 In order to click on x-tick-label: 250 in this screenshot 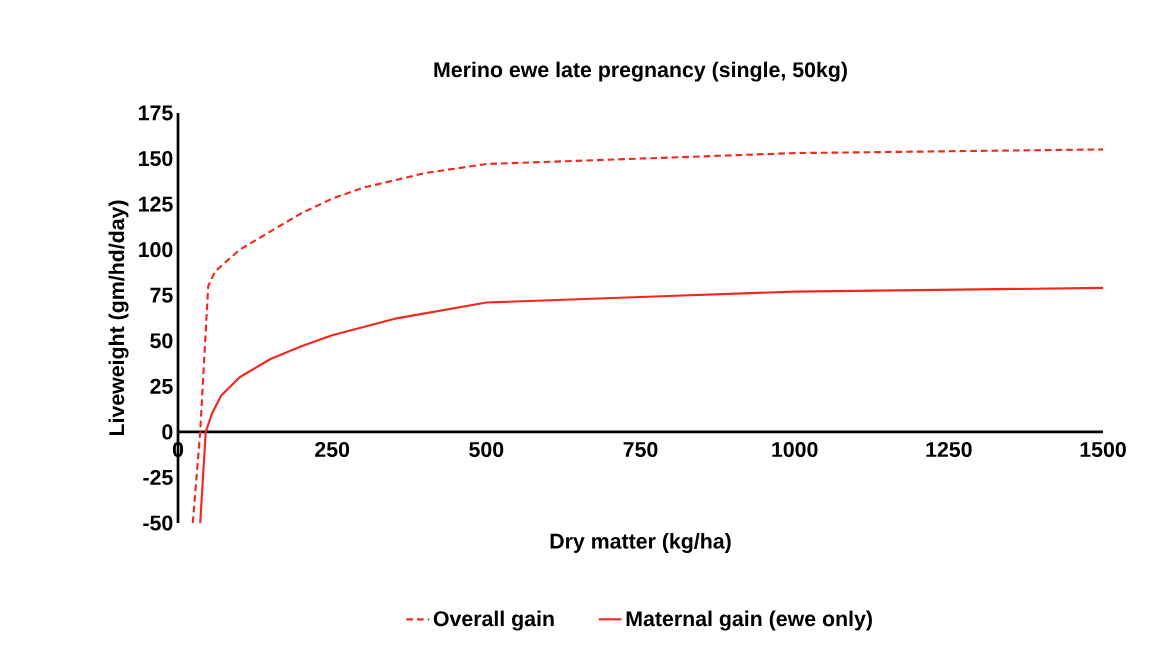, I will do `click(332, 449)`.